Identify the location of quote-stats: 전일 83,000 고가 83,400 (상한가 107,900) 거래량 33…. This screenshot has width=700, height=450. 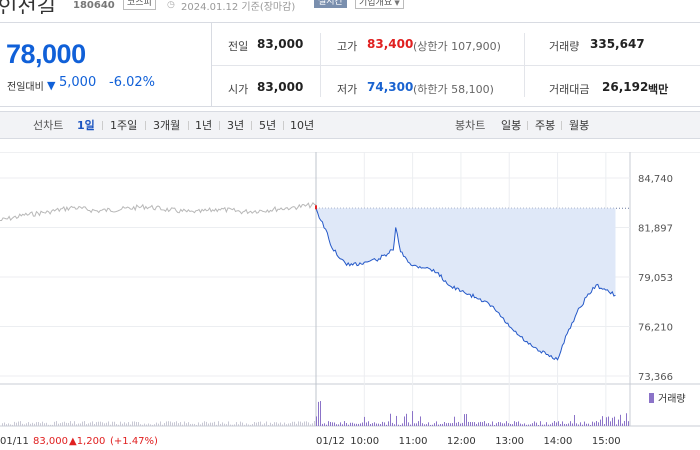
(456, 64).